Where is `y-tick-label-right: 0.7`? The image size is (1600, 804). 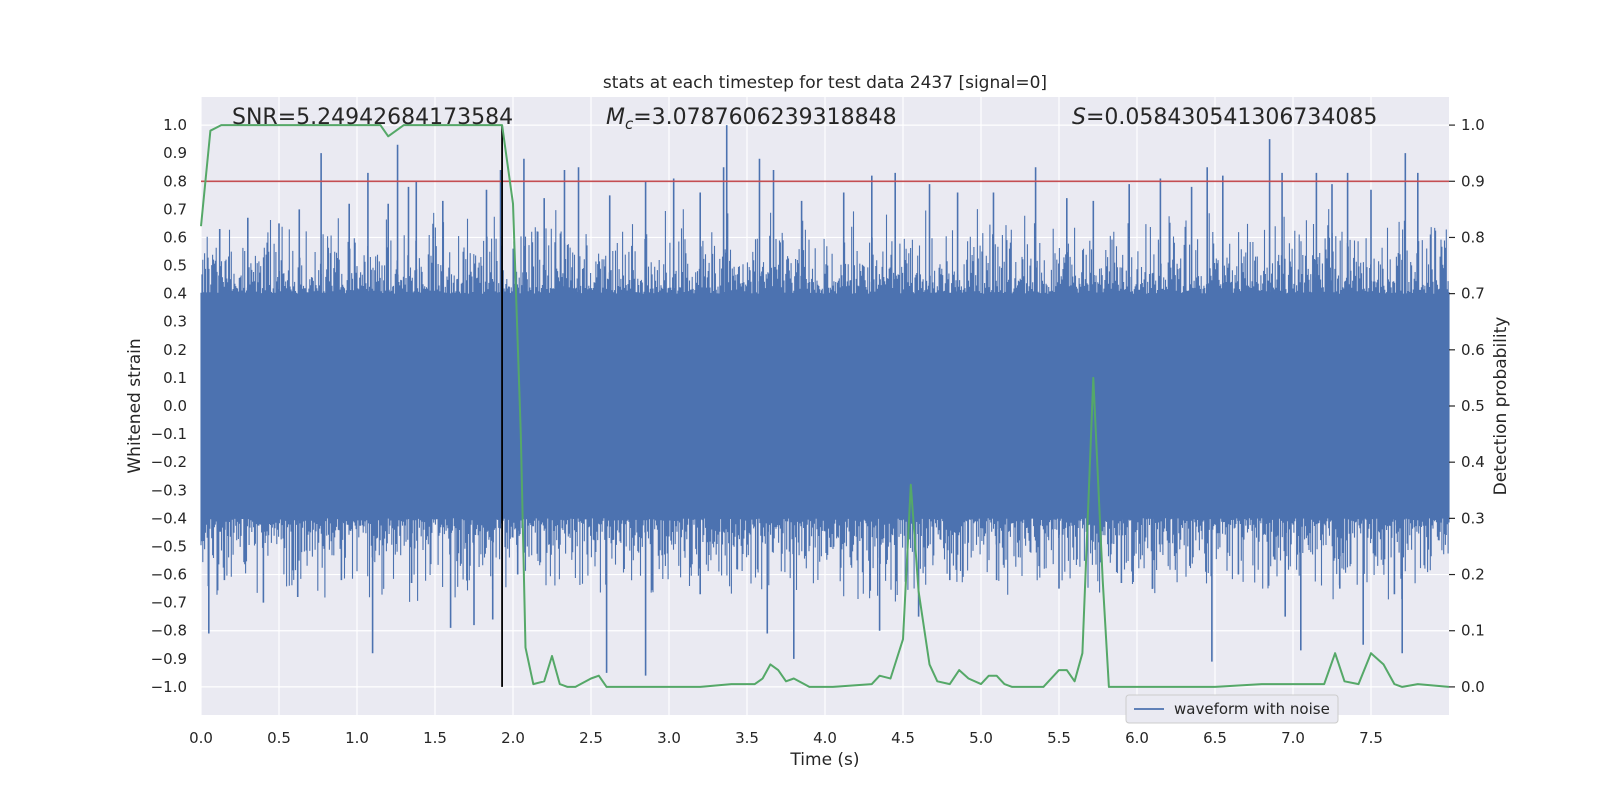 y-tick-label-right: 0.7 is located at coordinates (1473, 294).